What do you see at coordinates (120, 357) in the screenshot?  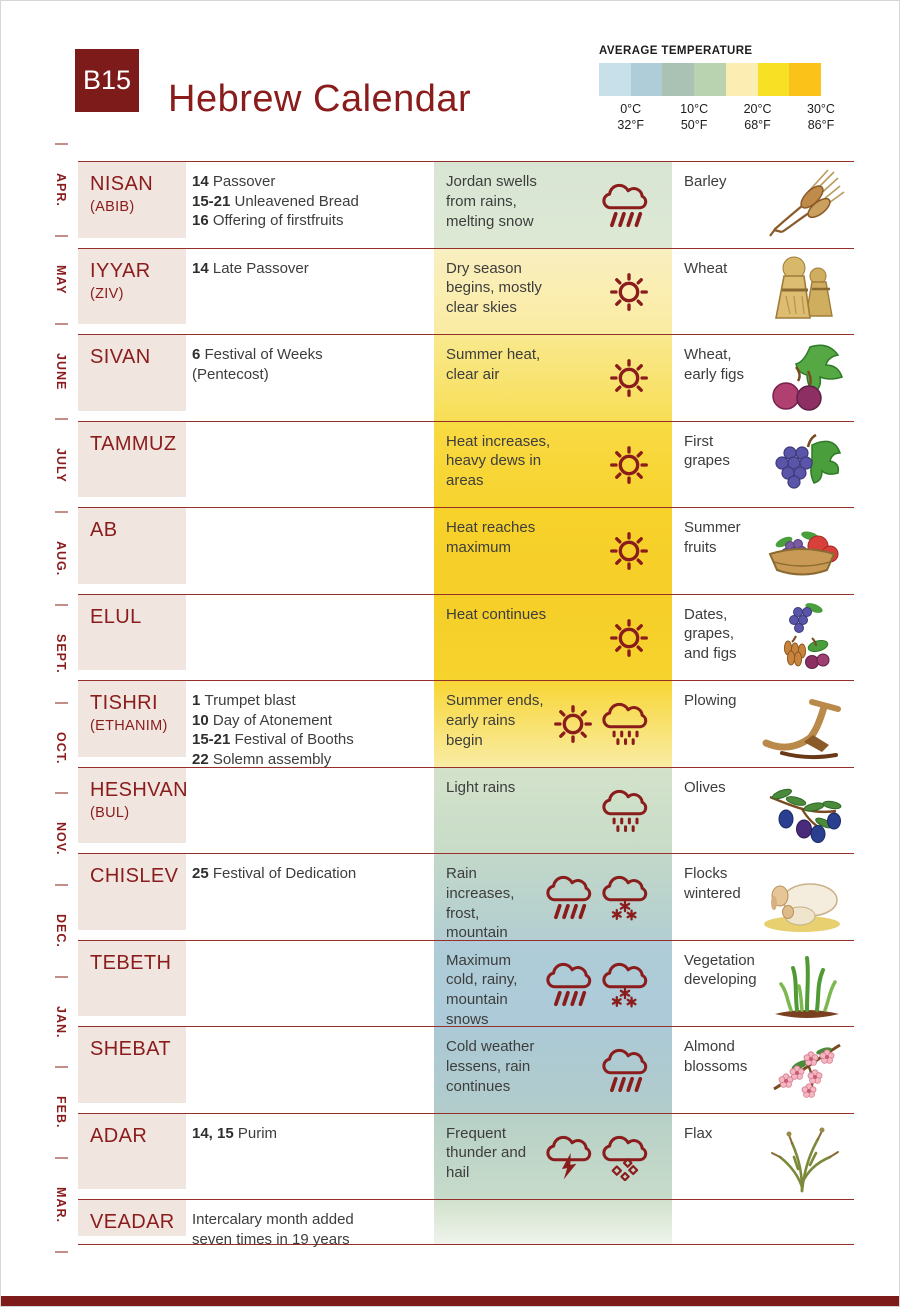 I see `month-name: SIVAN` at bounding box center [120, 357].